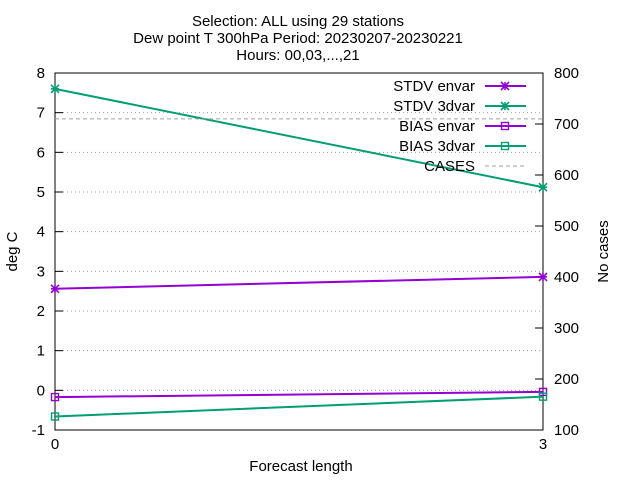 The height and width of the screenshot is (480, 640). I want to click on y-tick-label: 5, so click(41, 192).